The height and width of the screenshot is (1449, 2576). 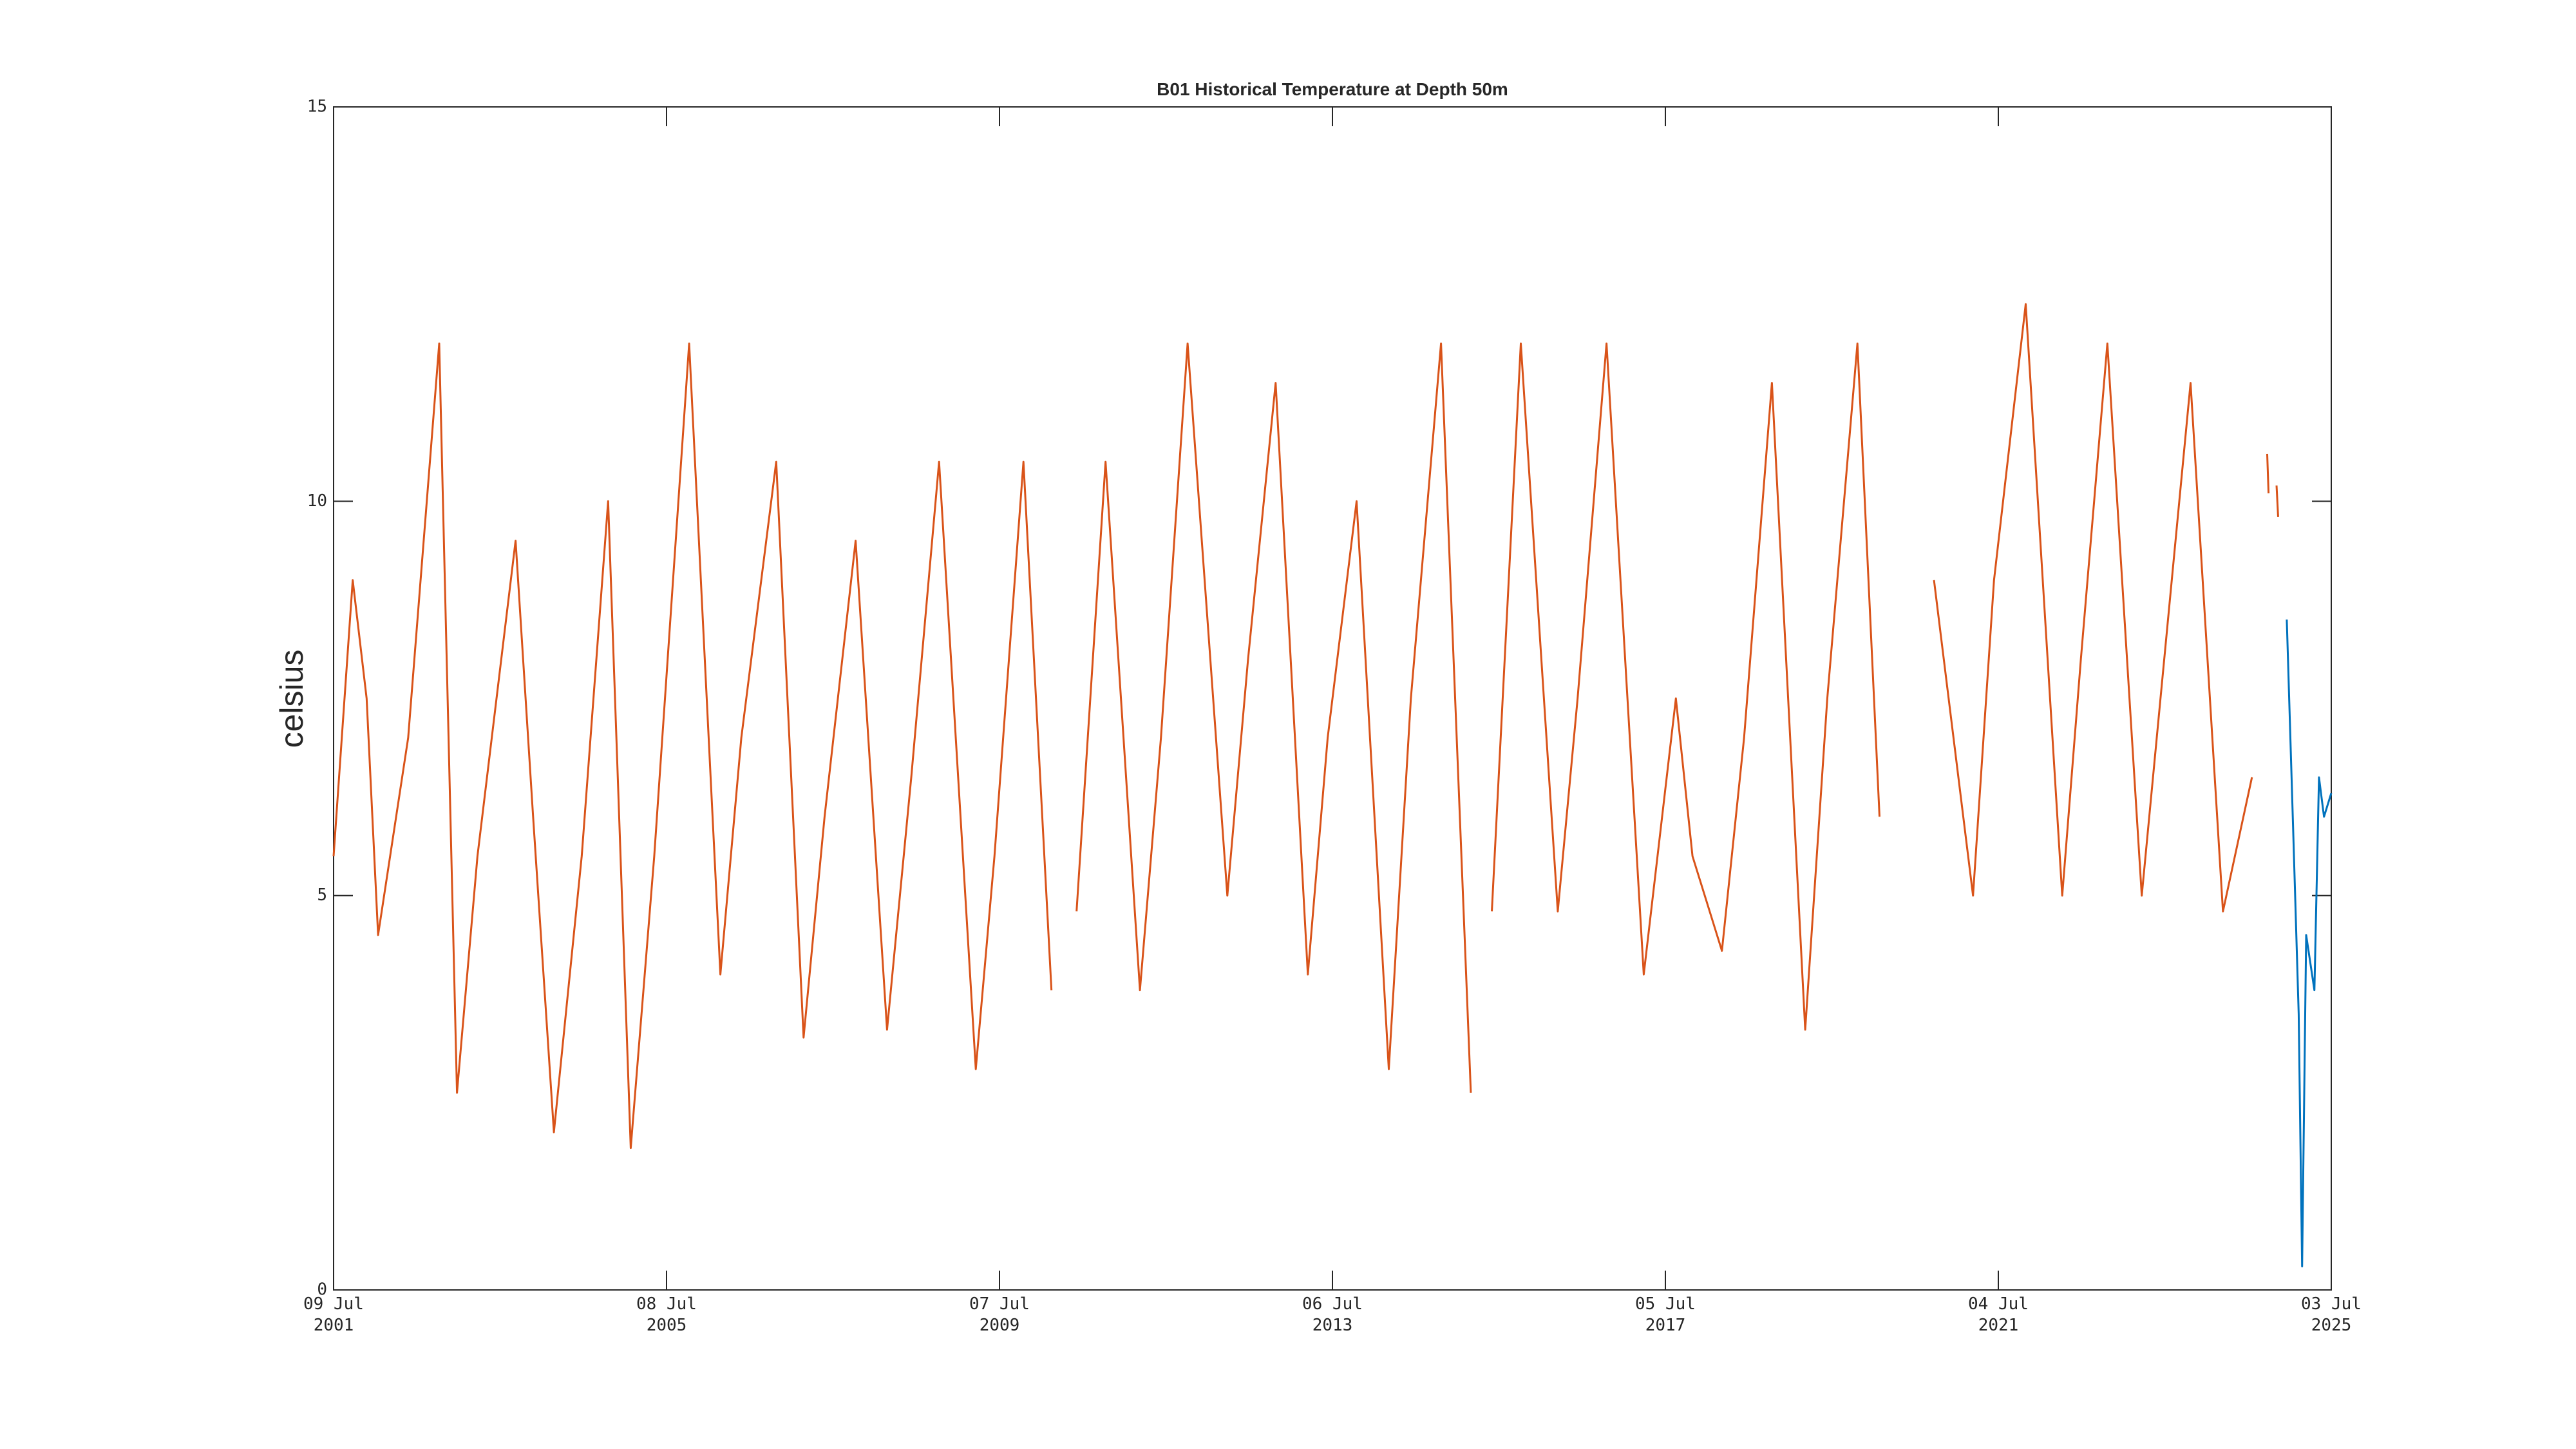 What do you see at coordinates (1333, 1325) in the screenshot?
I see `x-tick-label: 2013` at bounding box center [1333, 1325].